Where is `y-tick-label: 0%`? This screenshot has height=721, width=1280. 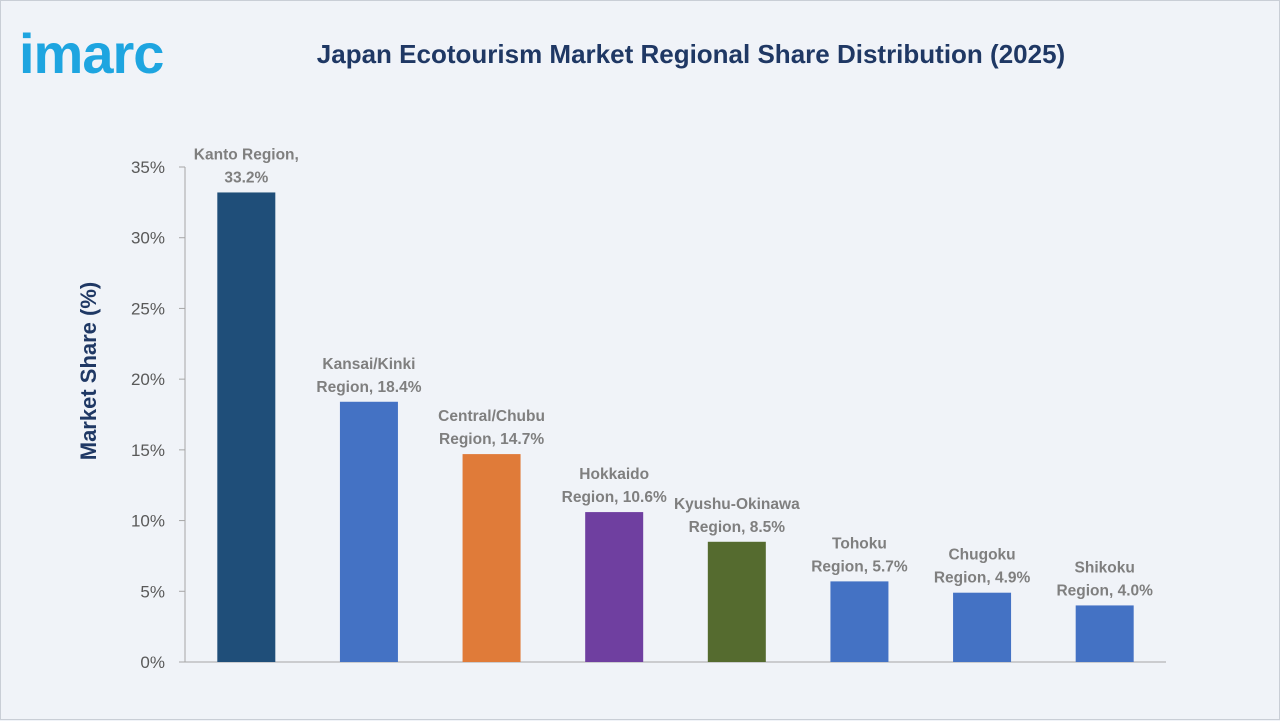
y-tick-label: 0% is located at coordinates (152, 662).